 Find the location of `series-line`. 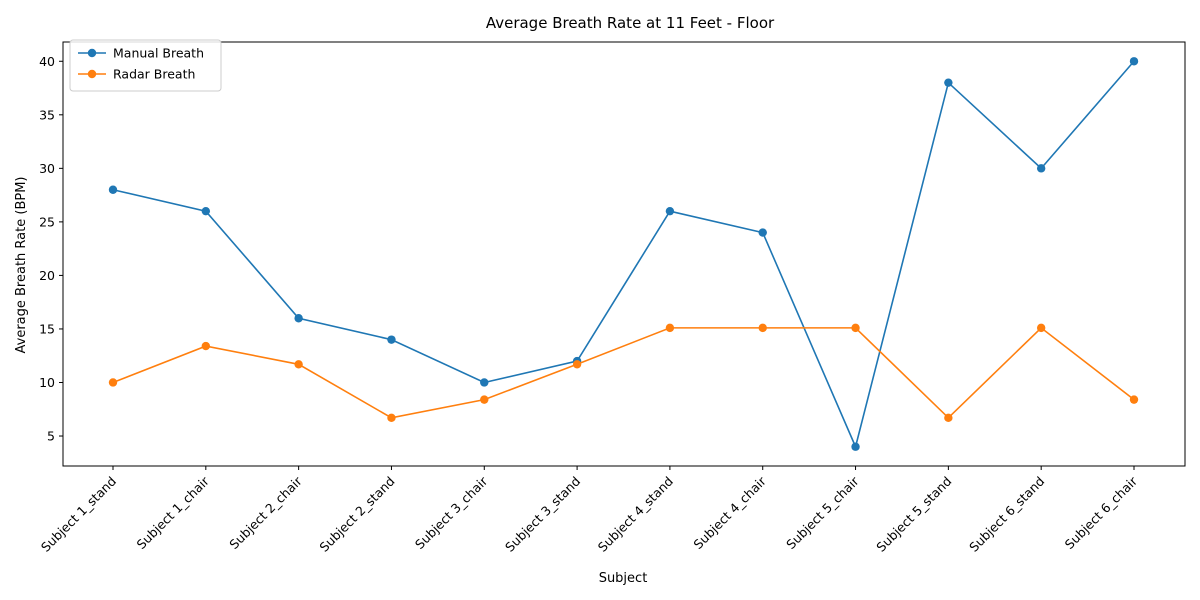

series-line is located at coordinates (623, 372).